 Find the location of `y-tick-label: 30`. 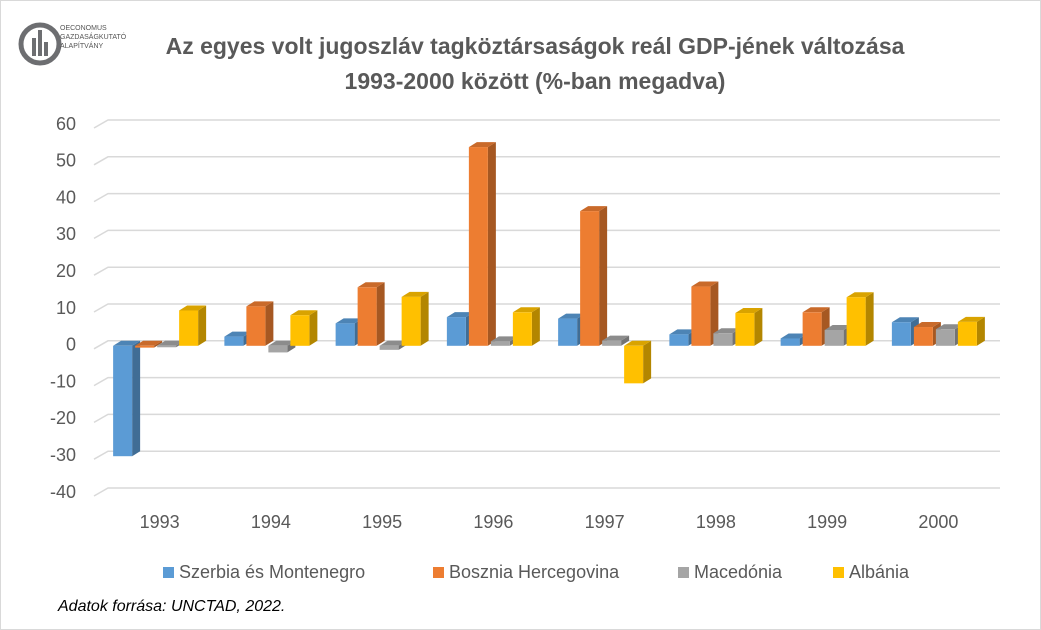

y-tick-label: 30 is located at coordinates (66, 234).